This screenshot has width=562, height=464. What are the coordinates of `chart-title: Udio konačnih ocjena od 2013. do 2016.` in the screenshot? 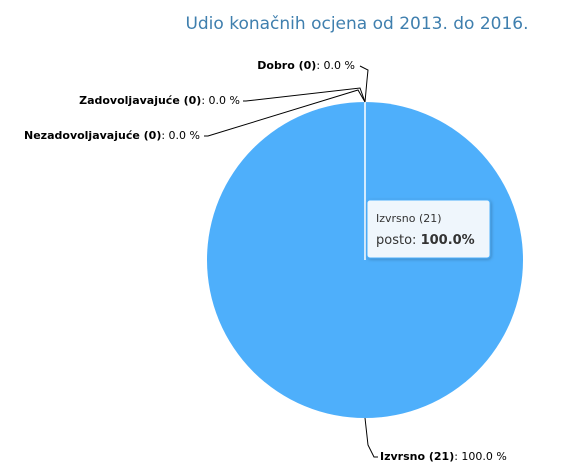 It's located at (356, 24).